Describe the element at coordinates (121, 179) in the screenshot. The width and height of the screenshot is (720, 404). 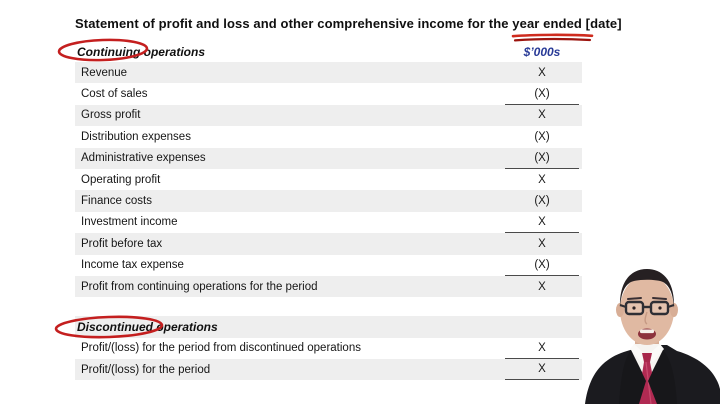
I see `row-label: Operating profit` at that location.